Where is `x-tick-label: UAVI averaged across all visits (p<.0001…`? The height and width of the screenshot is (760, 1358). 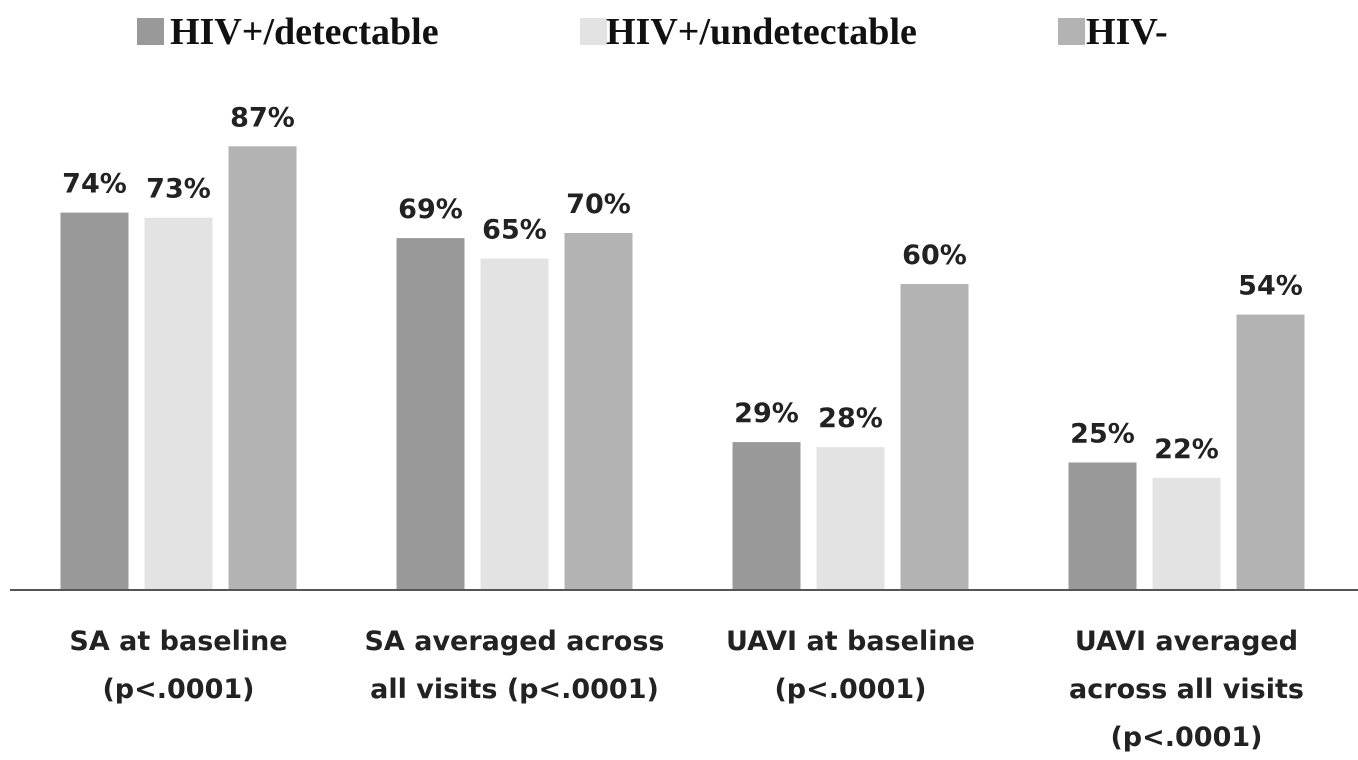
x-tick-label: UAVI averaged across all visits (p<.0001… is located at coordinates (1186, 689).